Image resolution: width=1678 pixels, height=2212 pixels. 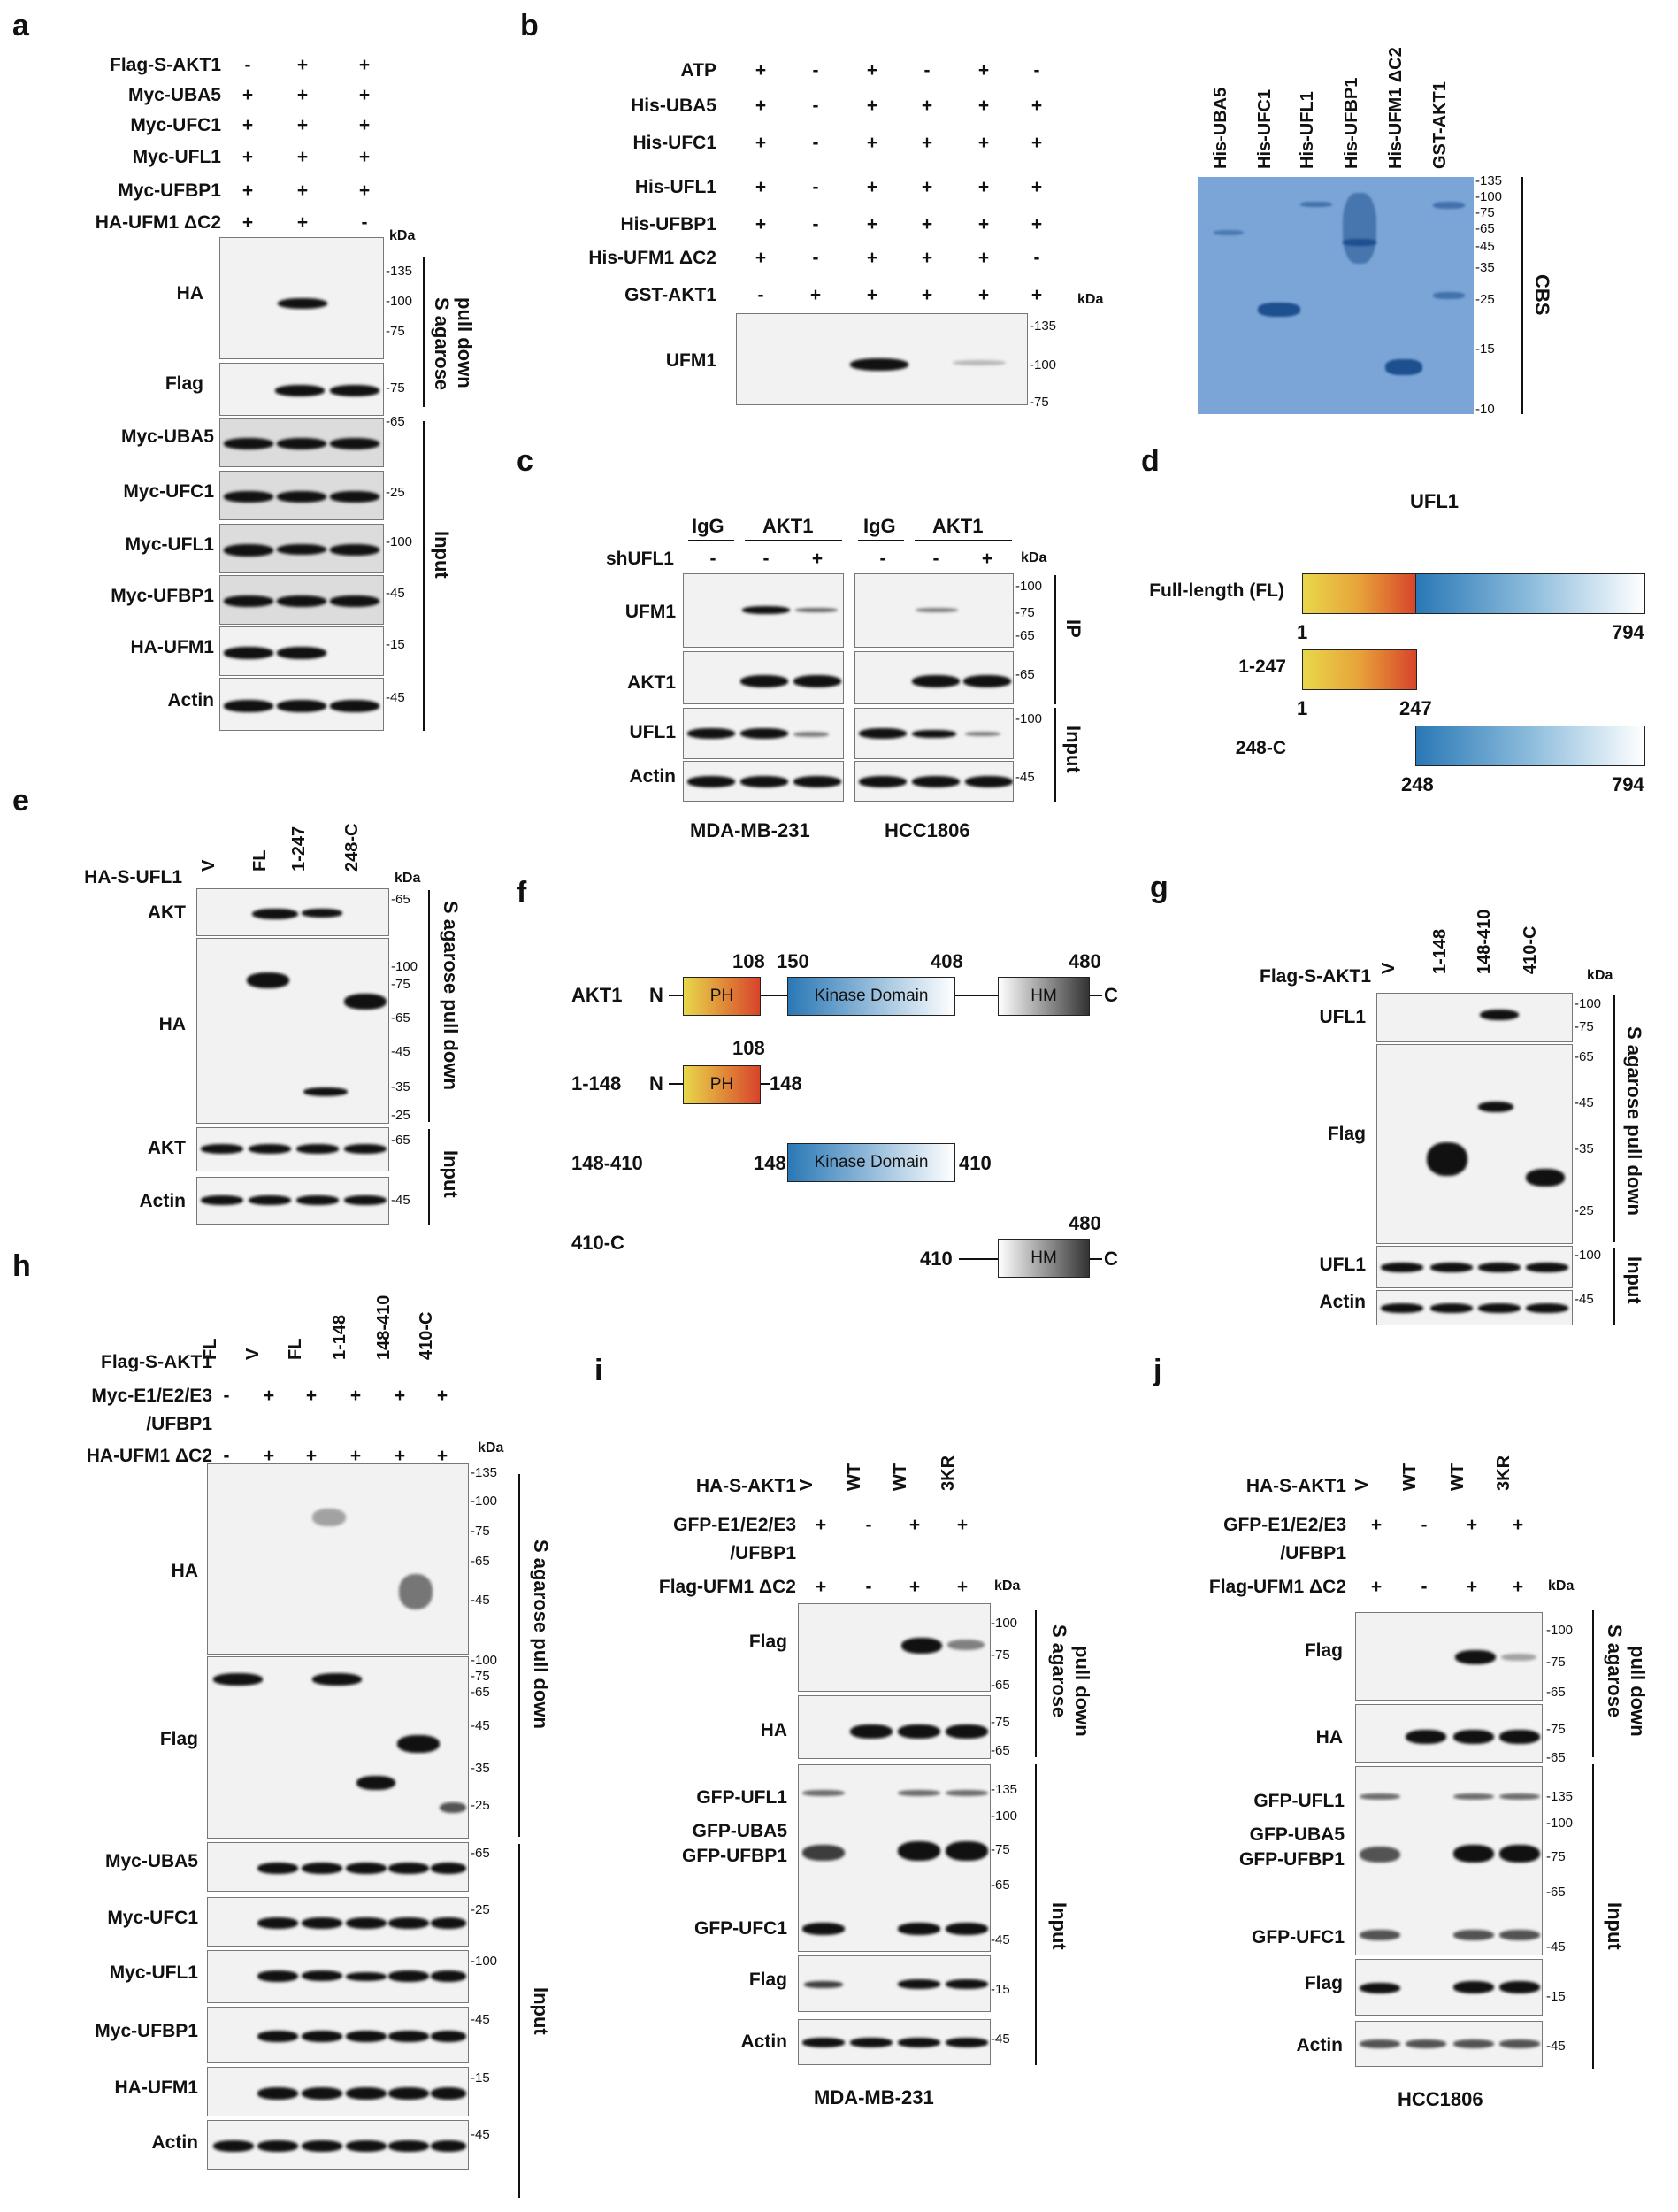 What do you see at coordinates (855, 1477) in the screenshot?
I see `lane-label: WT` at bounding box center [855, 1477].